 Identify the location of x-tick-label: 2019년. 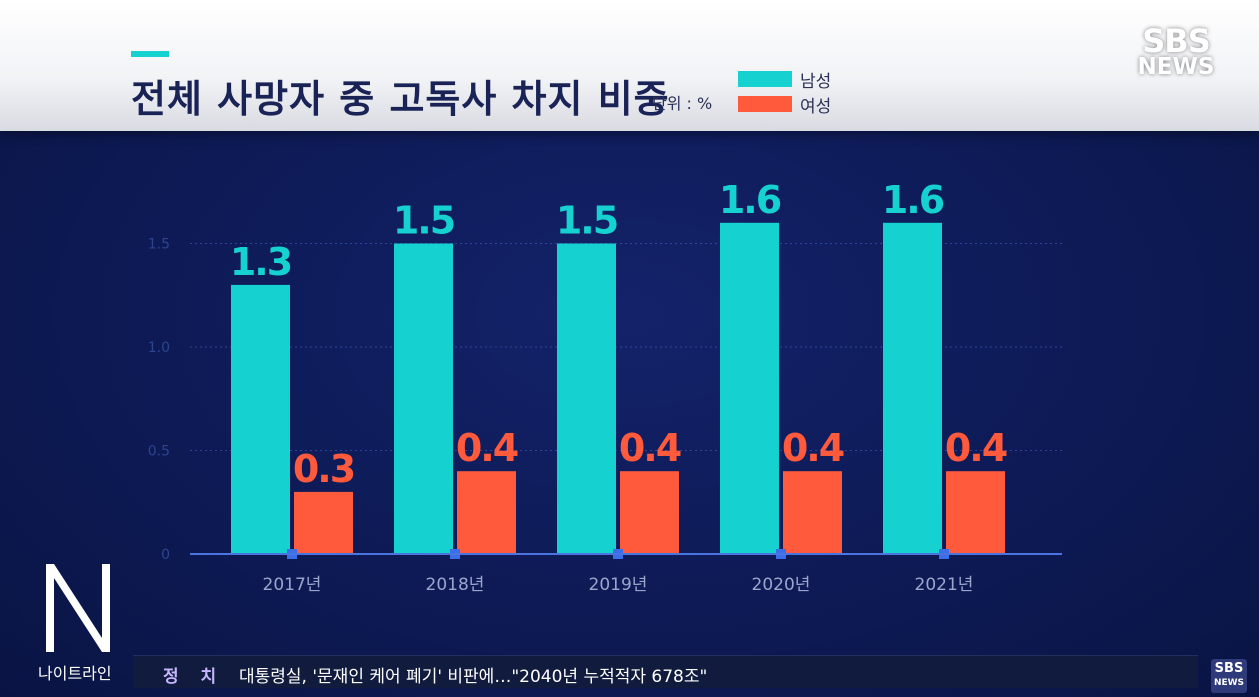
(618, 585).